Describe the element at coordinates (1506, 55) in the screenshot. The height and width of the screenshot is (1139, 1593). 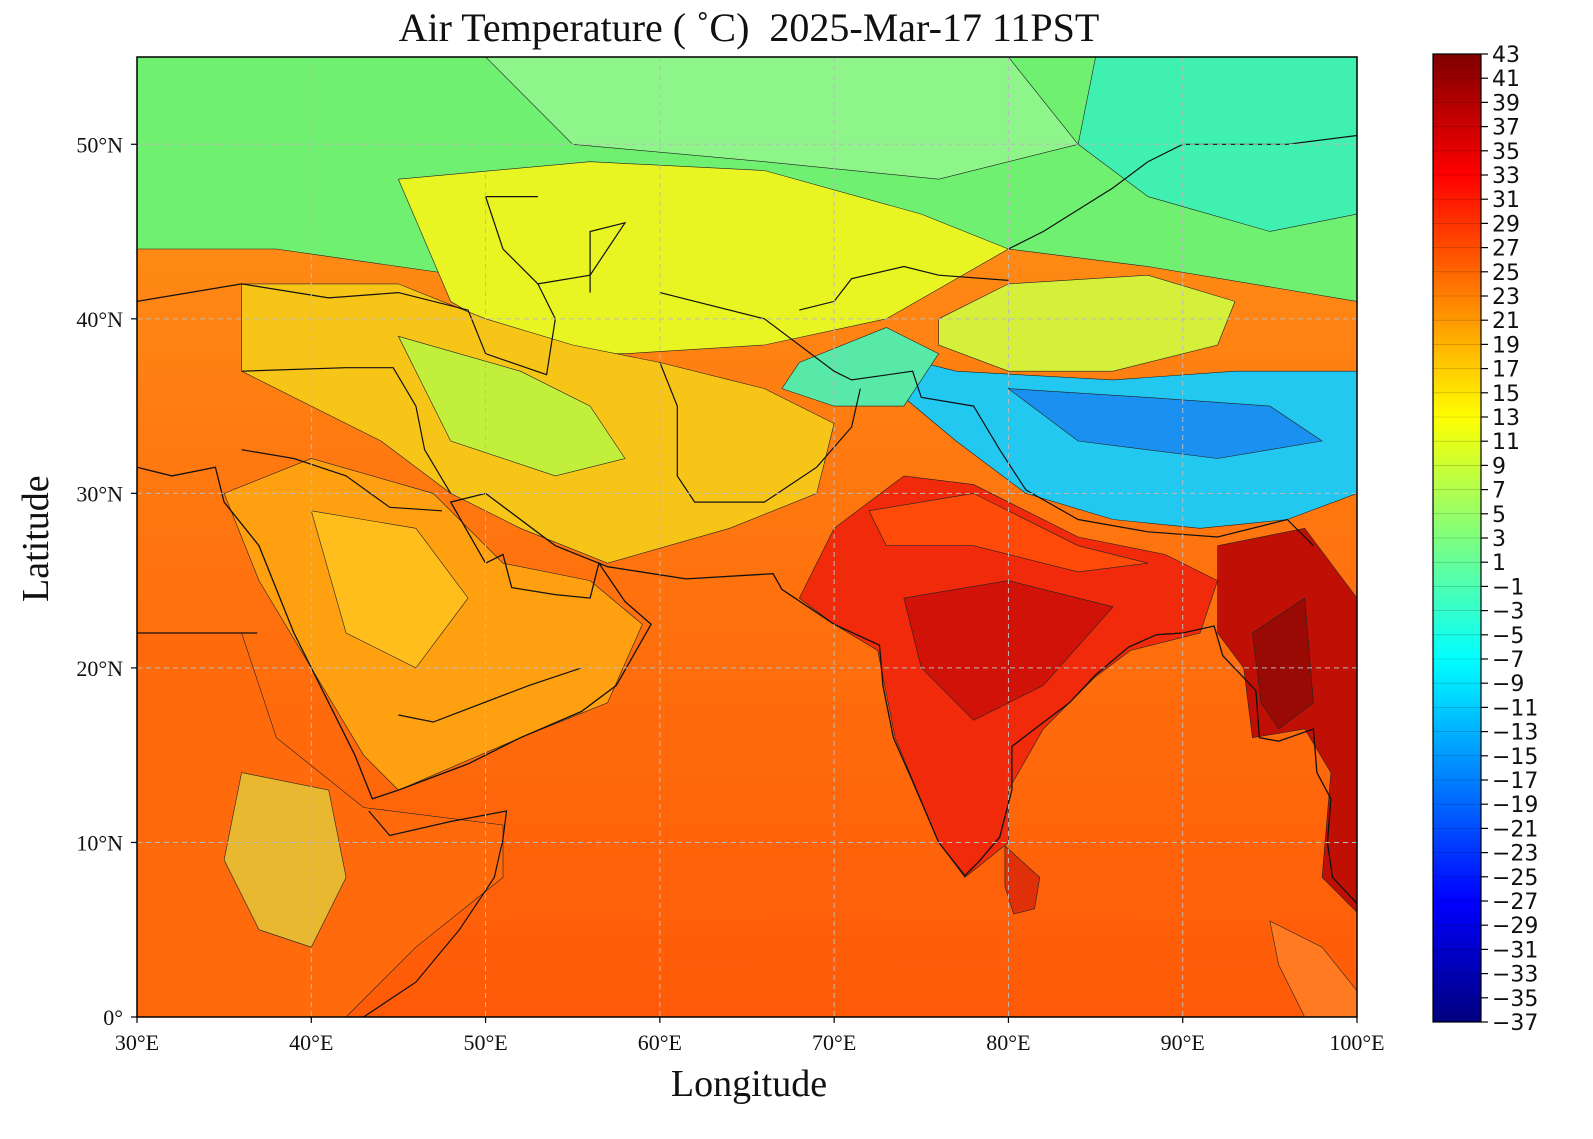
I see `colorbar-label: 43` at that location.